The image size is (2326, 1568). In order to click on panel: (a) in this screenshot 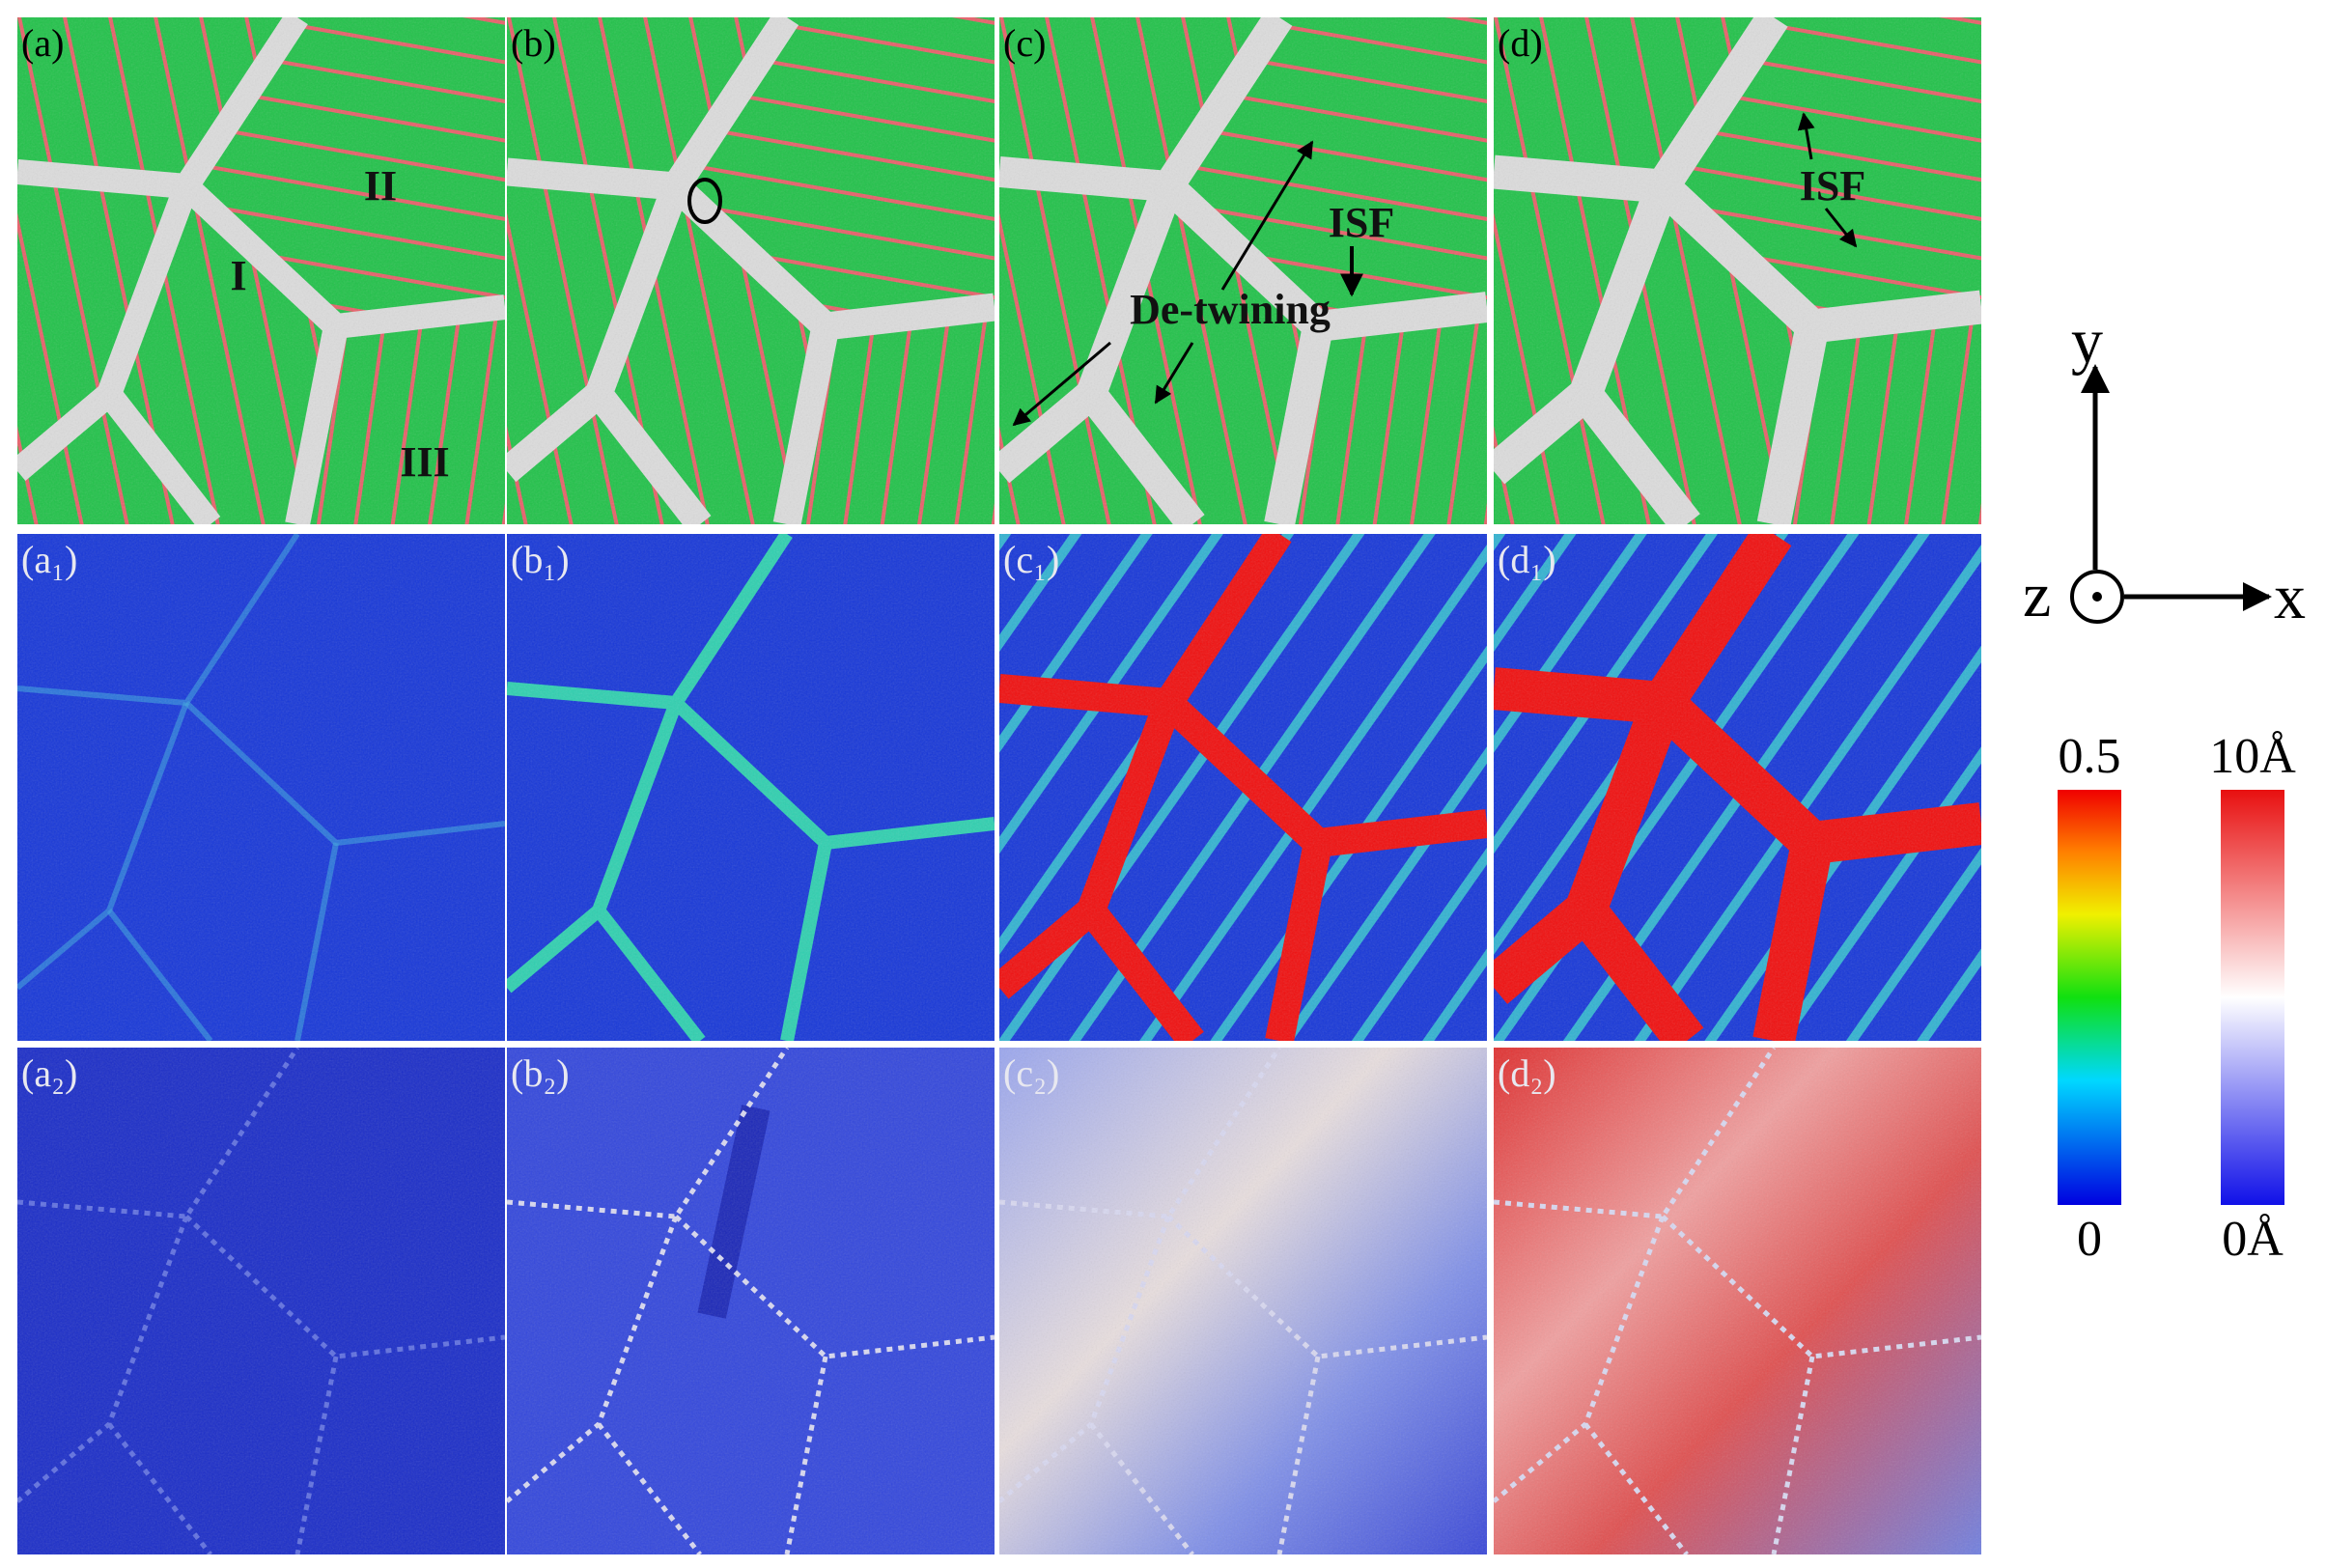, I will do `click(261, 271)`.